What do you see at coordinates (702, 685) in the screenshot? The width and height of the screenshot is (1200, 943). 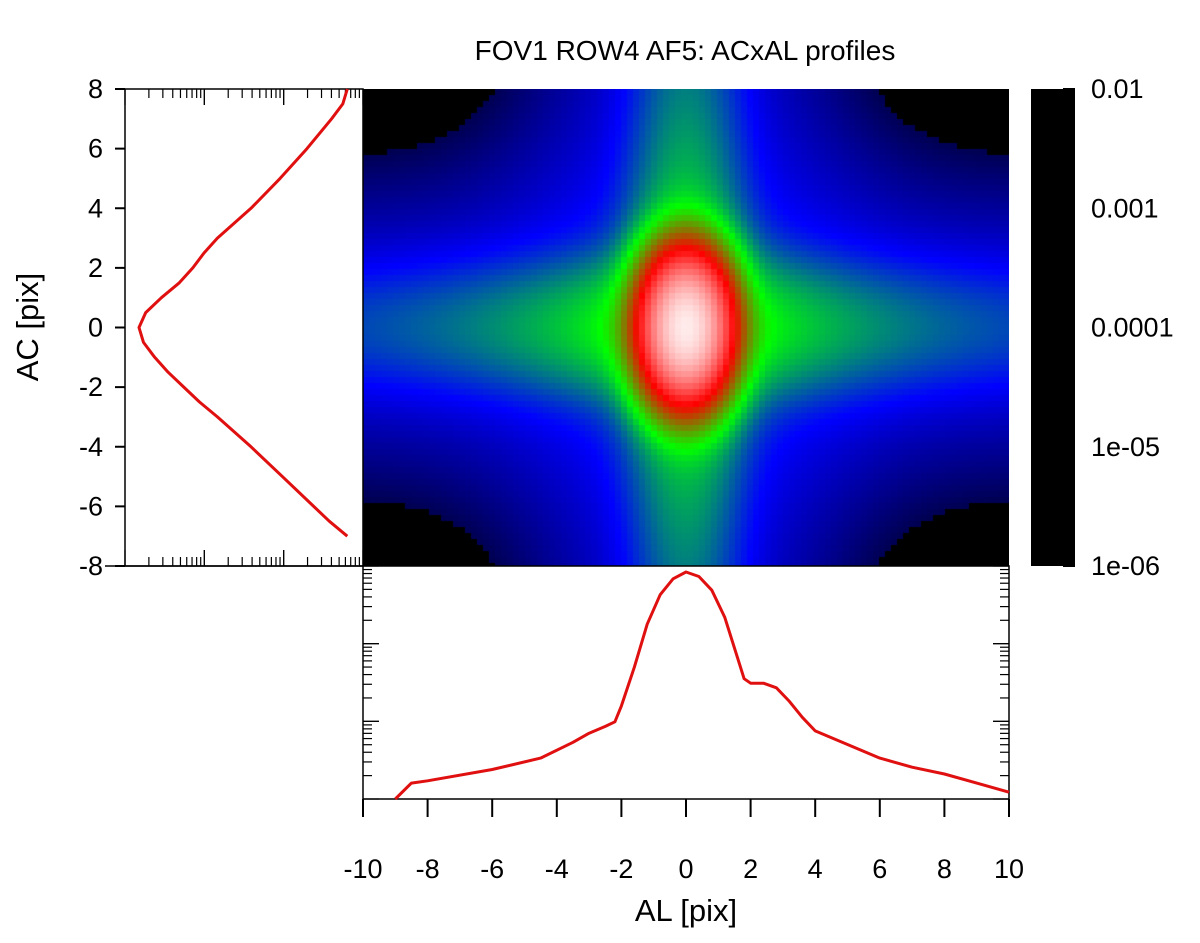 I see `al-profile-curve` at bounding box center [702, 685].